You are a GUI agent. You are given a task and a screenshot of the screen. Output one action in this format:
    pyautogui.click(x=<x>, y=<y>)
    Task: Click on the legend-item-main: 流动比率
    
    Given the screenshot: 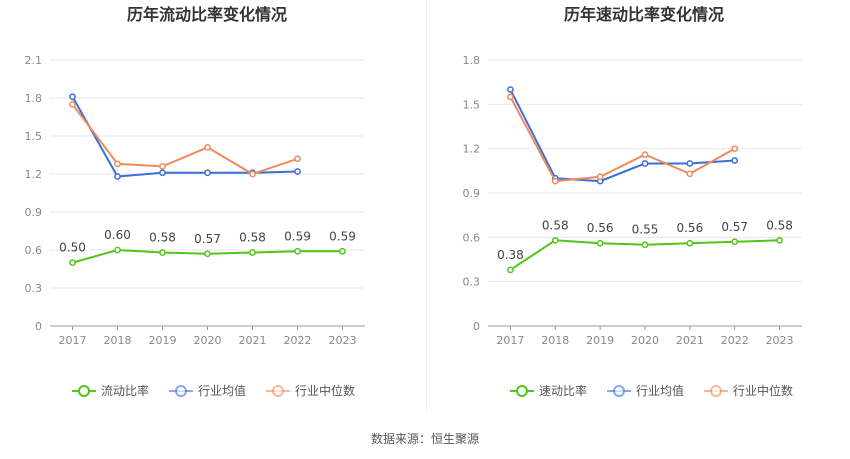 What is the action you would take?
    pyautogui.click(x=110, y=390)
    